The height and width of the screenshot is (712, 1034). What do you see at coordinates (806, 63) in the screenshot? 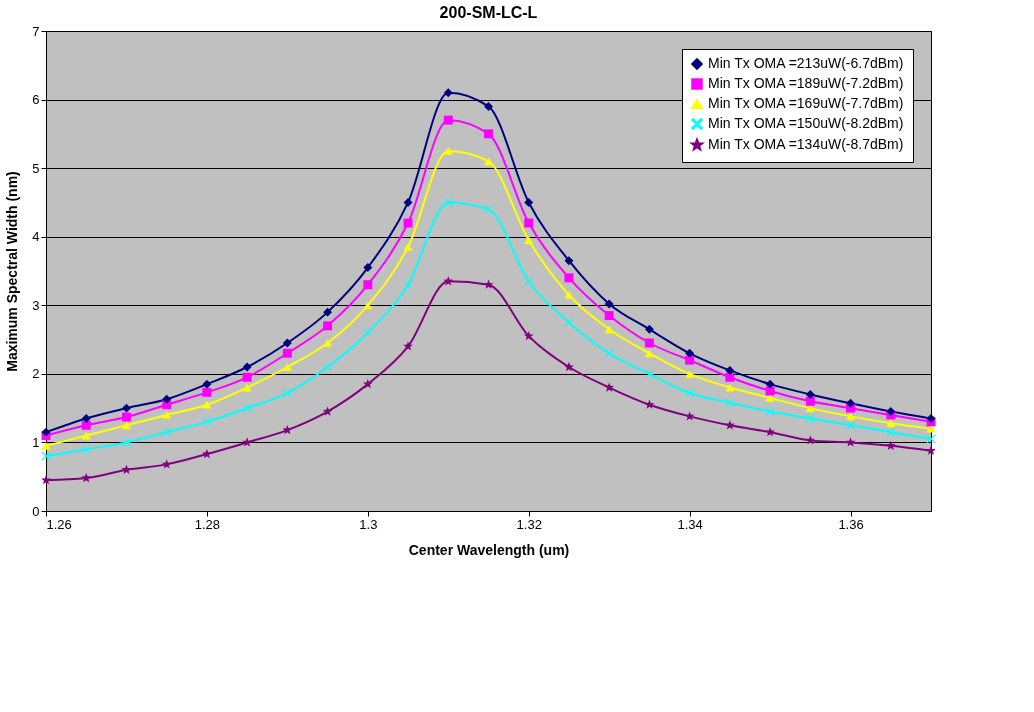
I see `legend-label: Min Tx OMA =213uW(-6.7dBm)` at bounding box center [806, 63].